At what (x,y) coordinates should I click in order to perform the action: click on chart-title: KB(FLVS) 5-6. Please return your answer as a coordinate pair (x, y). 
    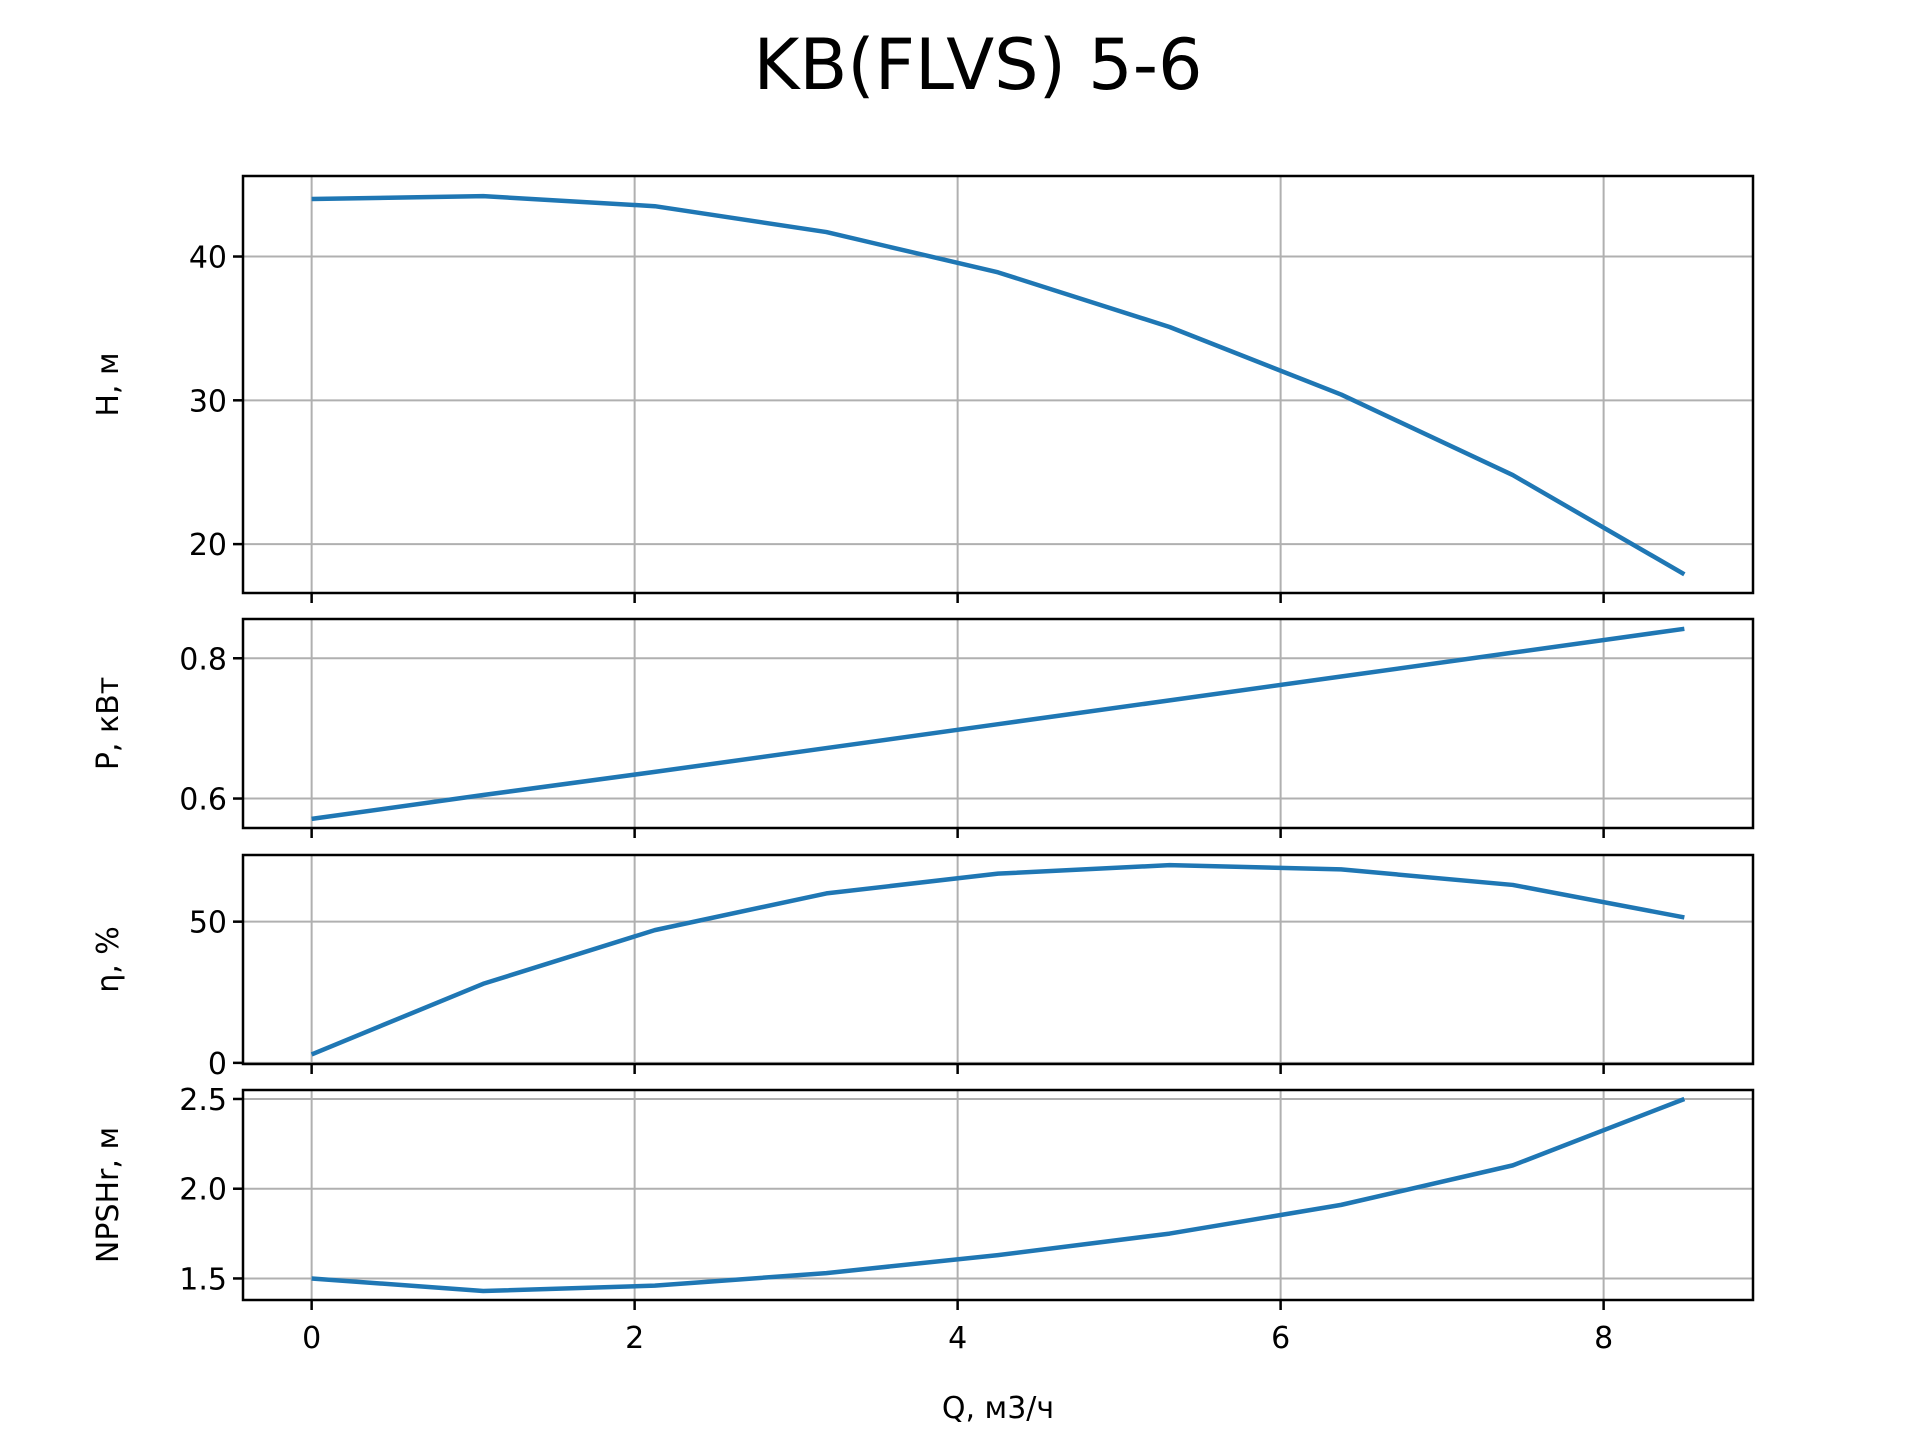
    Looking at the image, I should click on (977, 65).